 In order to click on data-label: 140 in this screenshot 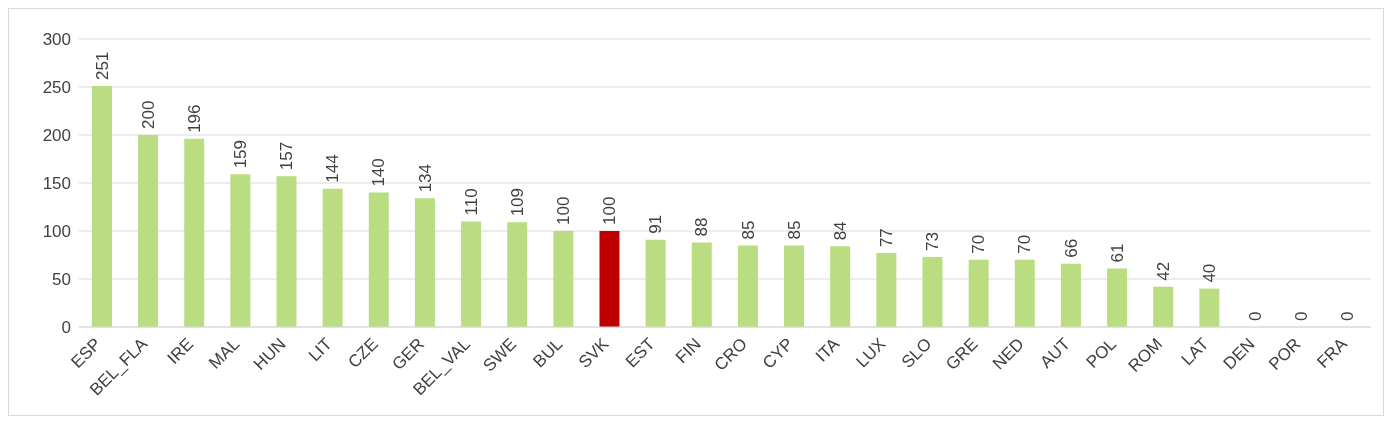, I will do `click(379, 172)`.